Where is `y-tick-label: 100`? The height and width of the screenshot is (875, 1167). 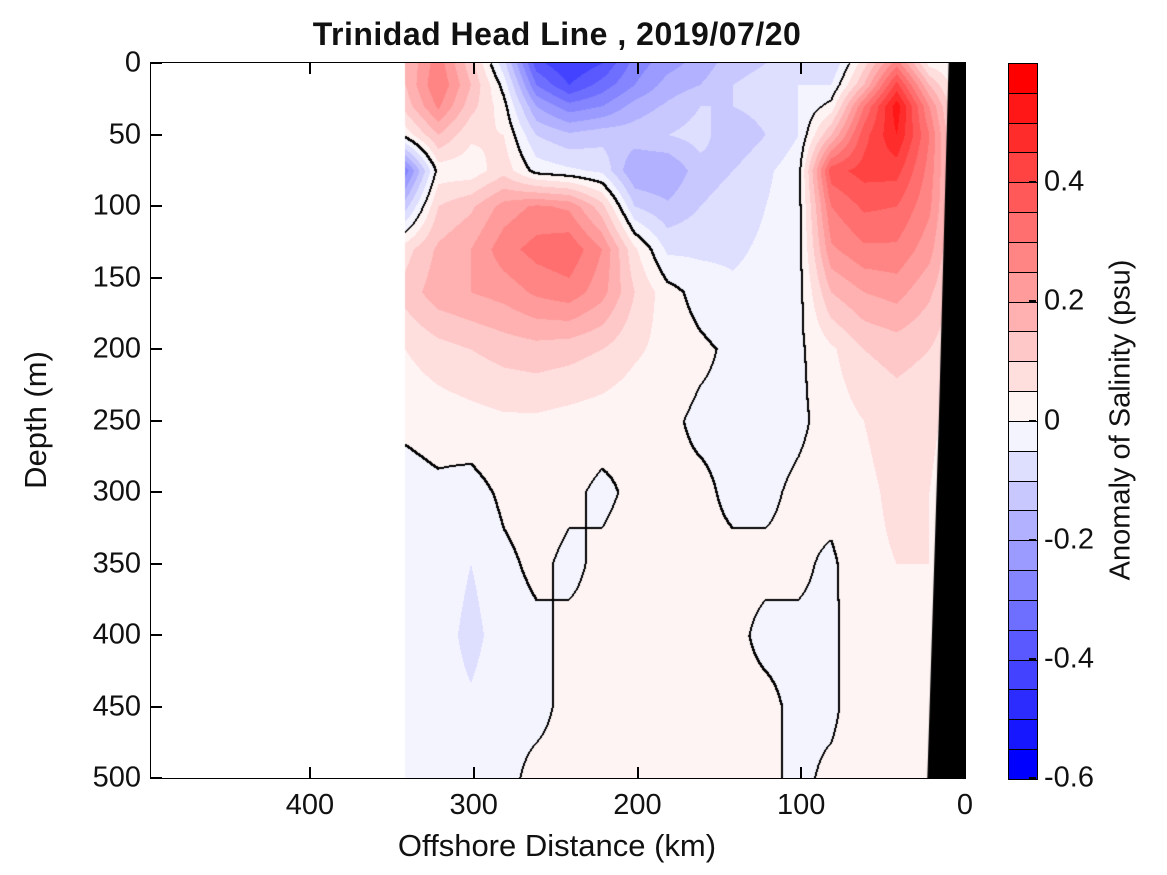
y-tick-label: 100 is located at coordinates (116, 205).